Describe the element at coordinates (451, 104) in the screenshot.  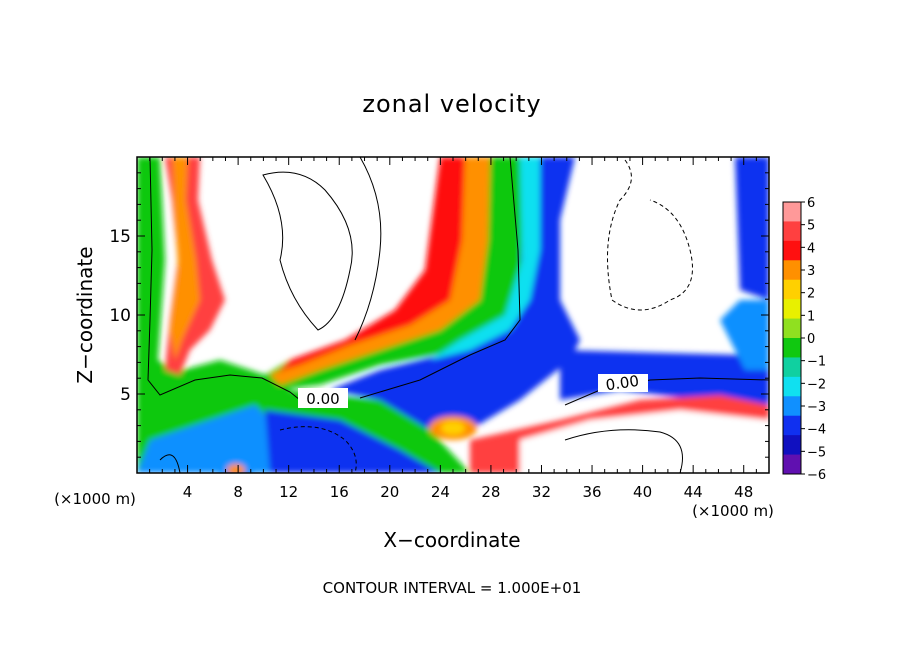
I see `chart-title: zonal velocity` at that location.